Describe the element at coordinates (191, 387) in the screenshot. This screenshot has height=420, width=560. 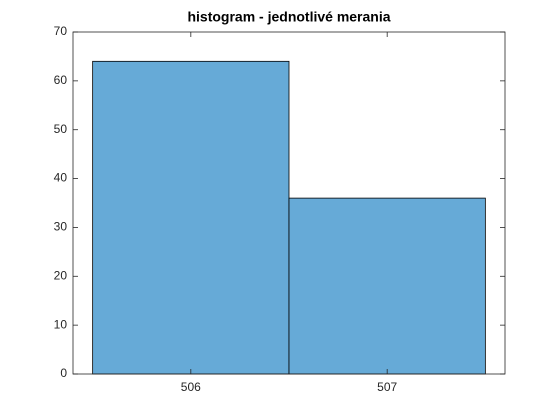
I see `x-tick-label: 506` at that location.